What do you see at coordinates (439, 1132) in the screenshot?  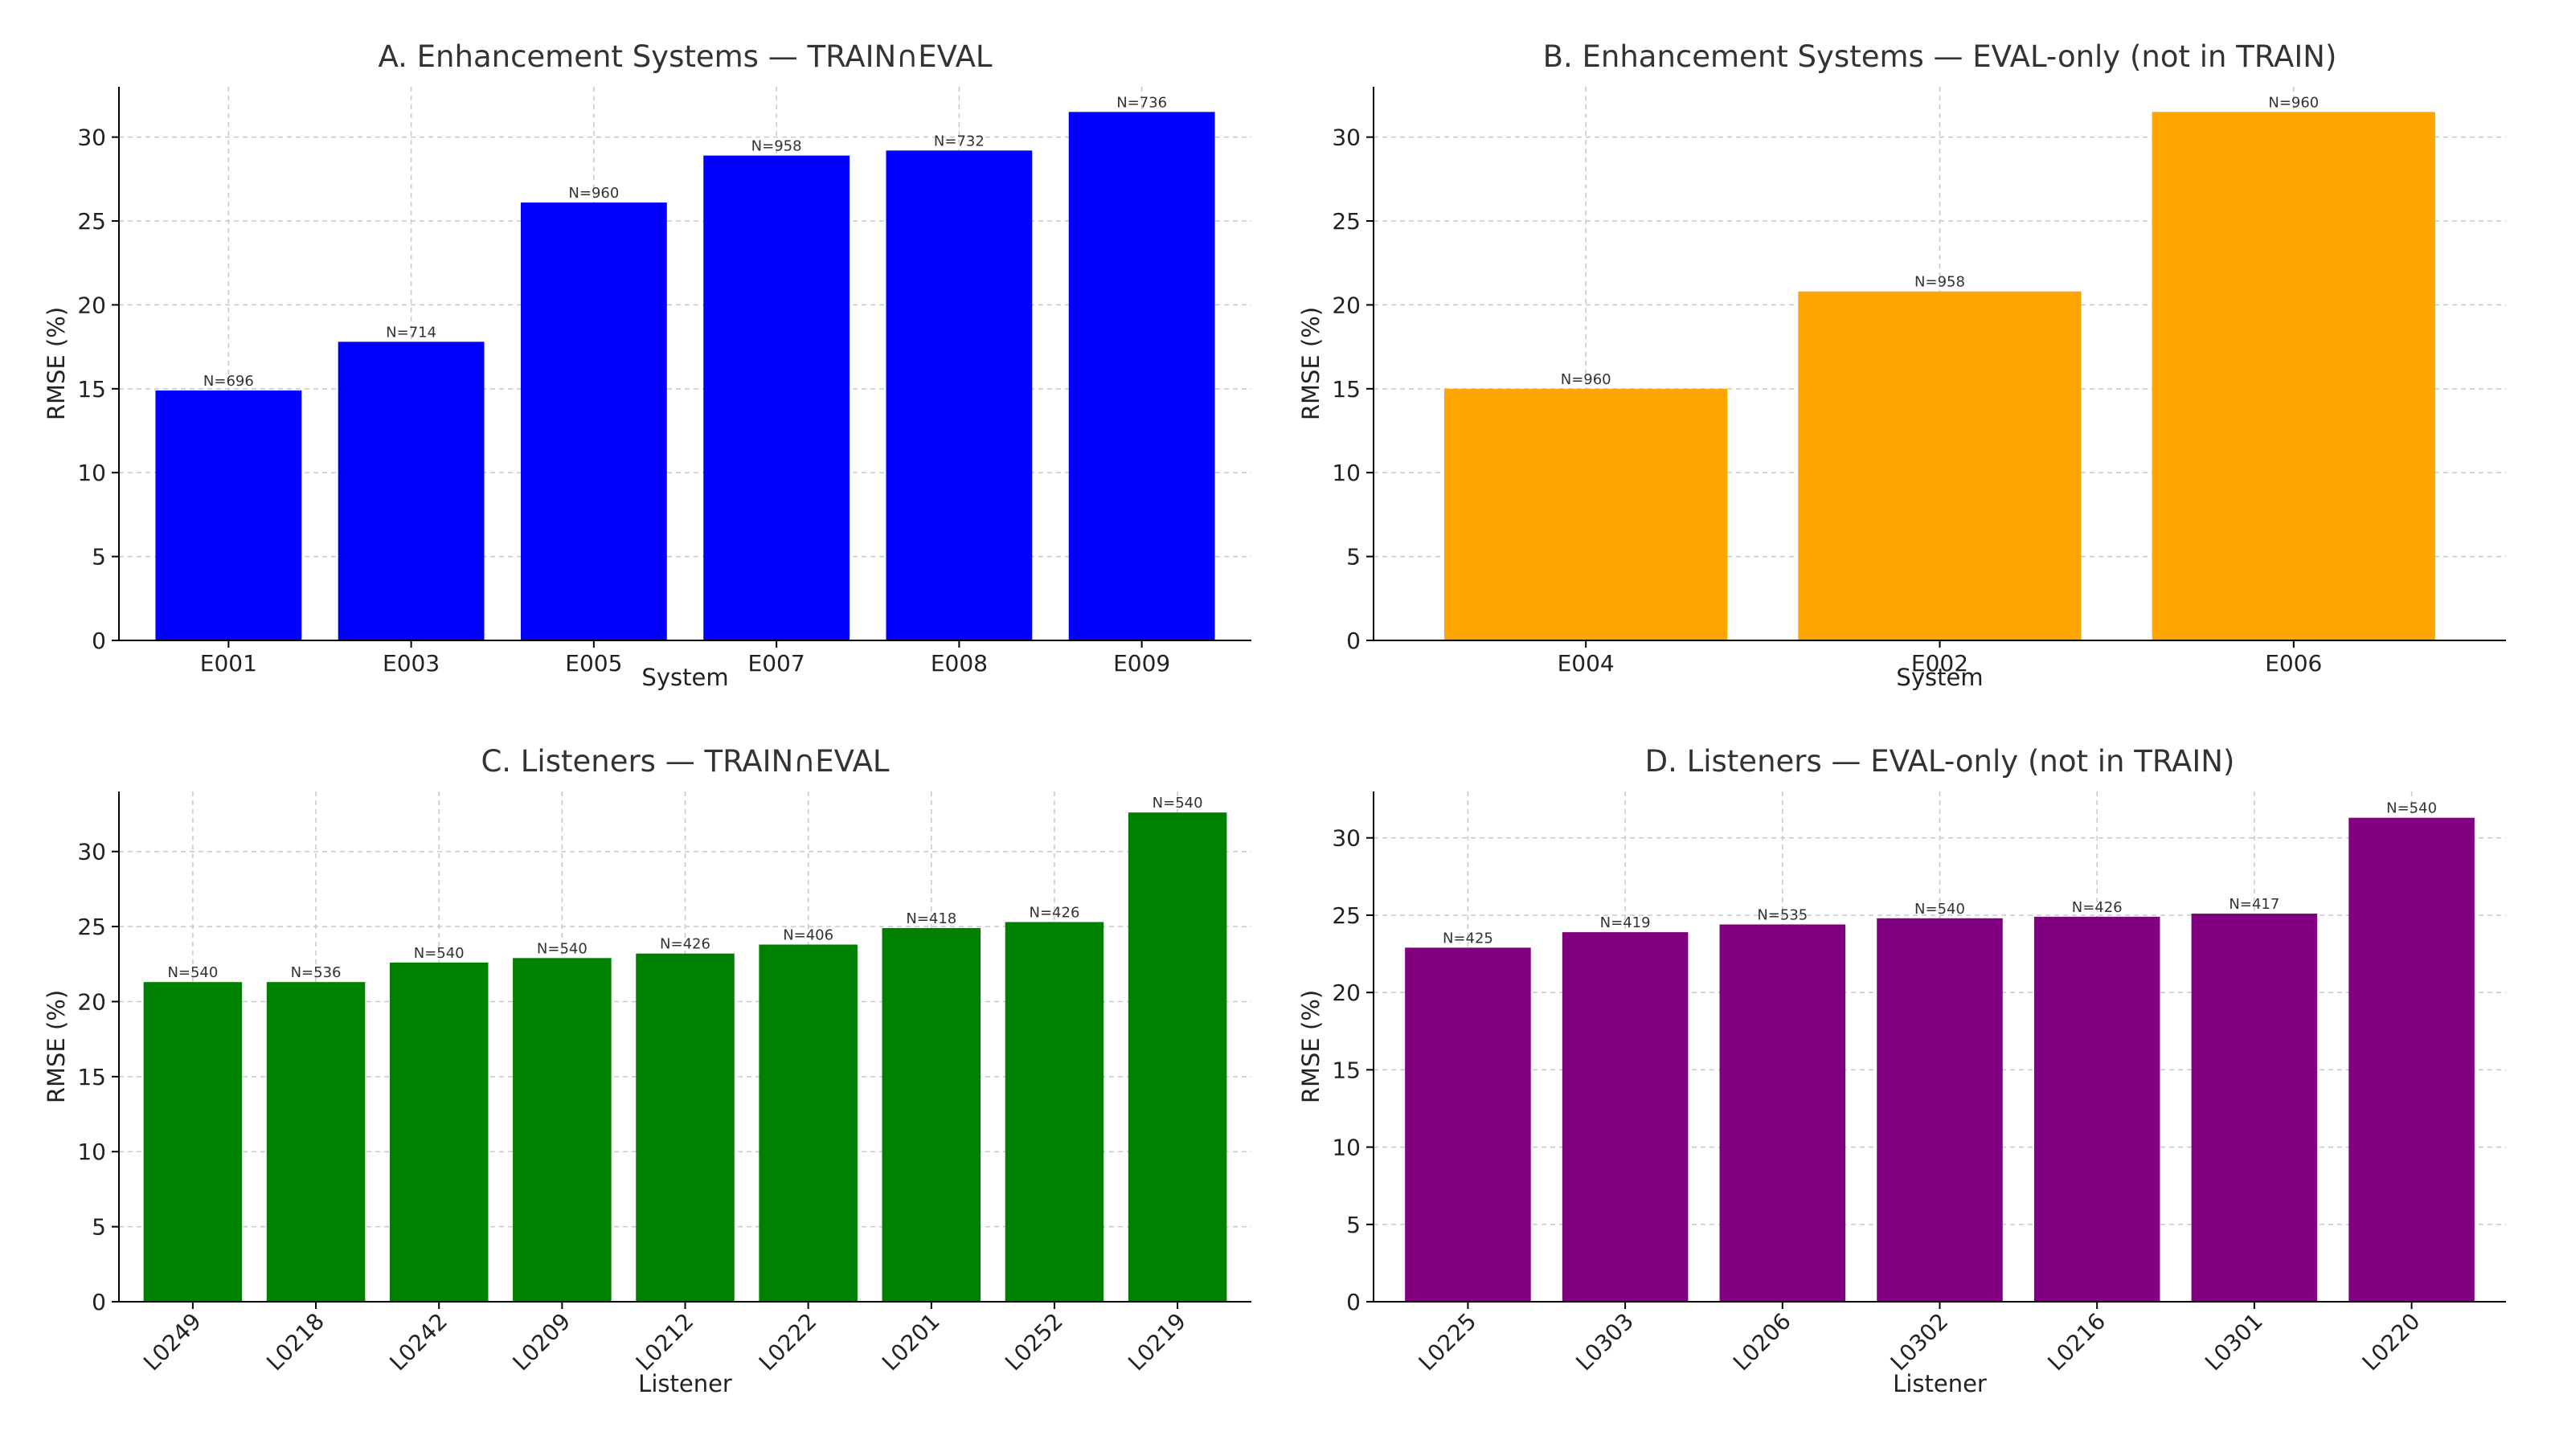 I see `bar-L0242` at bounding box center [439, 1132].